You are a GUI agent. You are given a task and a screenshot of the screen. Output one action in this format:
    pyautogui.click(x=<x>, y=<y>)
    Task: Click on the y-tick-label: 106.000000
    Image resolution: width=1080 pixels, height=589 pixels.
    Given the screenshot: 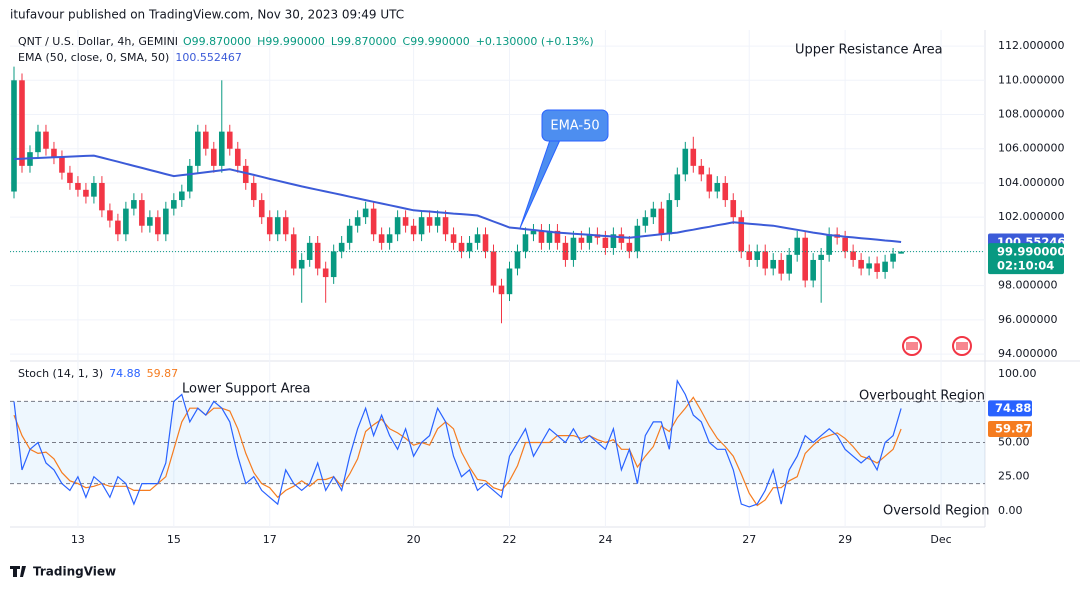 What is the action you would take?
    pyautogui.click(x=1031, y=148)
    